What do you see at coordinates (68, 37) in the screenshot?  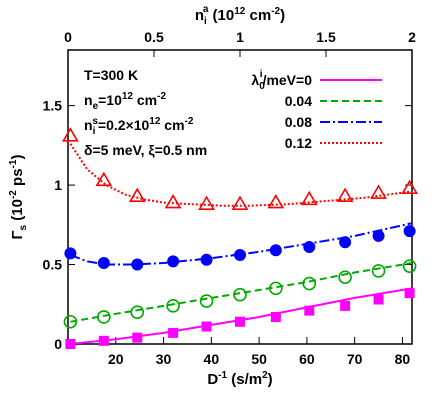 I see `x2-tick-label: 0` at bounding box center [68, 37].